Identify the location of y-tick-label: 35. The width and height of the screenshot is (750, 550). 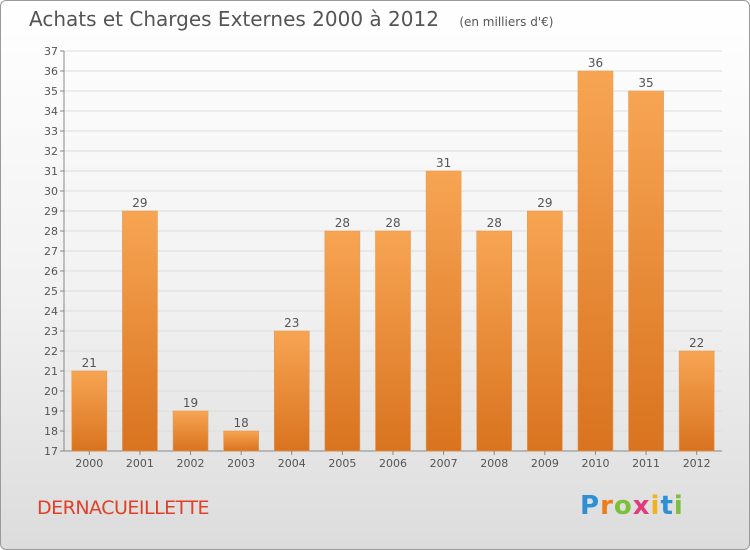
(51, 91).